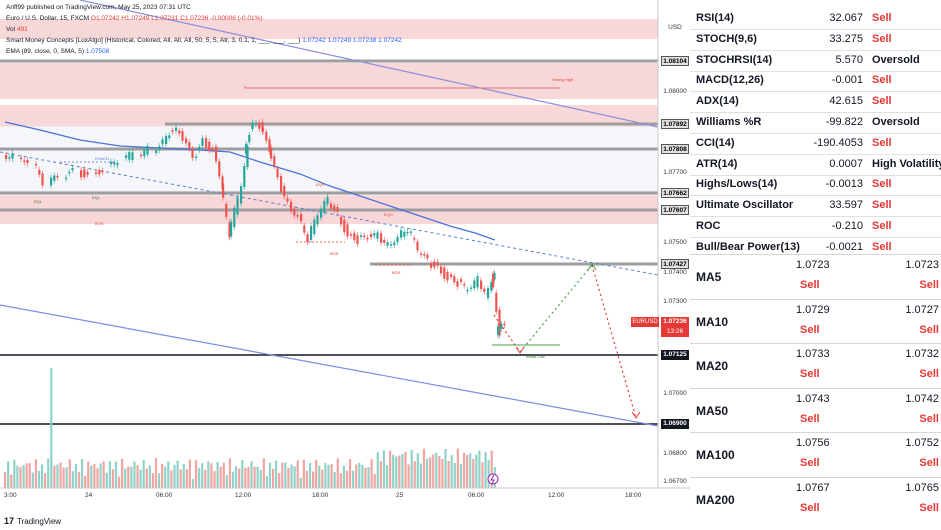 The image size is (941, 530). Describe the element at coordinates (388, 214) in the screenshot. I see `eqh-label: EQH` at that location.